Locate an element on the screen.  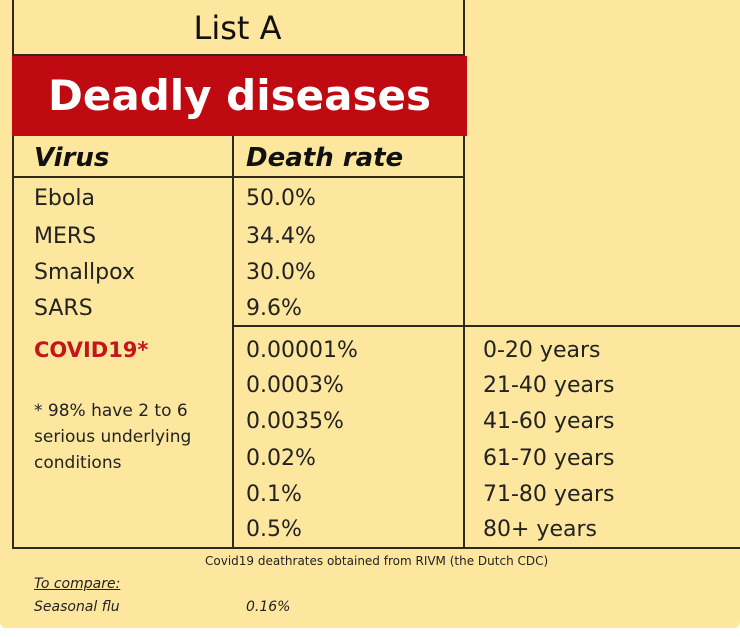
age-group: 41-60 years is located at coordinates (549, 421).